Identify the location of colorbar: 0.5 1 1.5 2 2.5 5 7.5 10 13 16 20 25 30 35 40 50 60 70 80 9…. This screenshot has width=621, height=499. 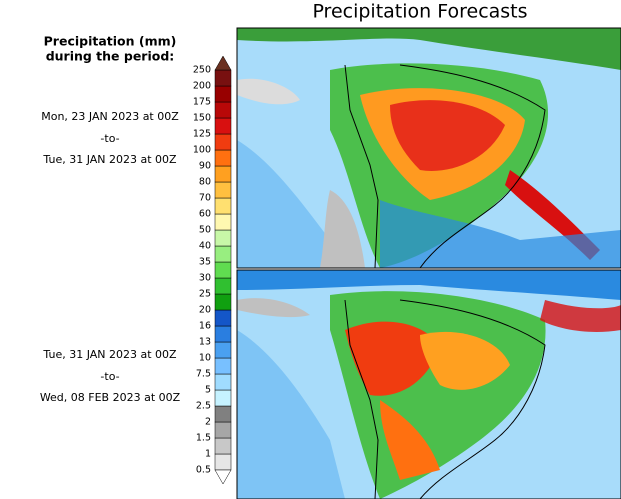
(212, 270).